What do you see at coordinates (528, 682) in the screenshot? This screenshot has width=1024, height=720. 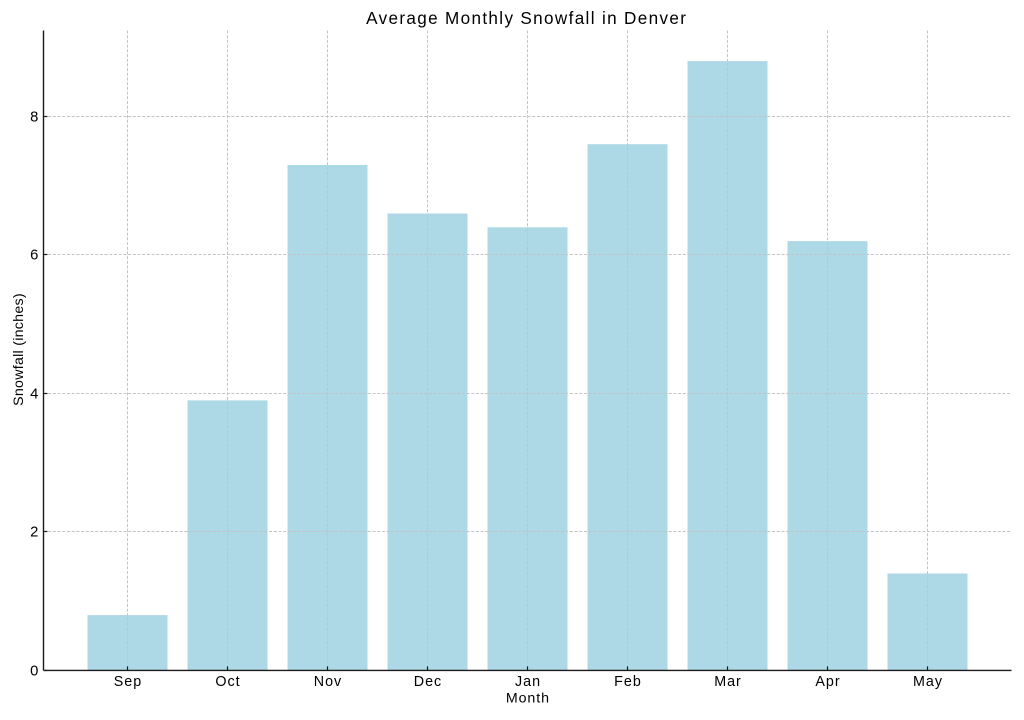 I see `svg-text: Jan` at bounding box center [528, 682].